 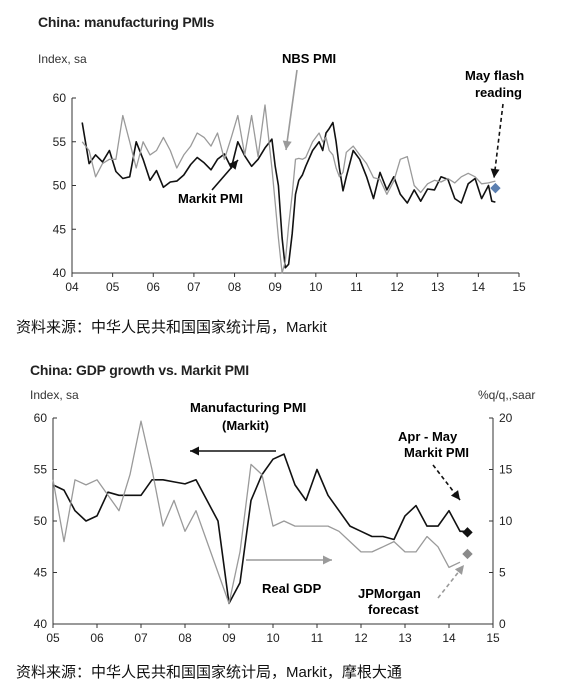 I want to click on source-note-top: 资料来源：中华人民共和国国家统计局，Markit, so click(x=171, y=327).